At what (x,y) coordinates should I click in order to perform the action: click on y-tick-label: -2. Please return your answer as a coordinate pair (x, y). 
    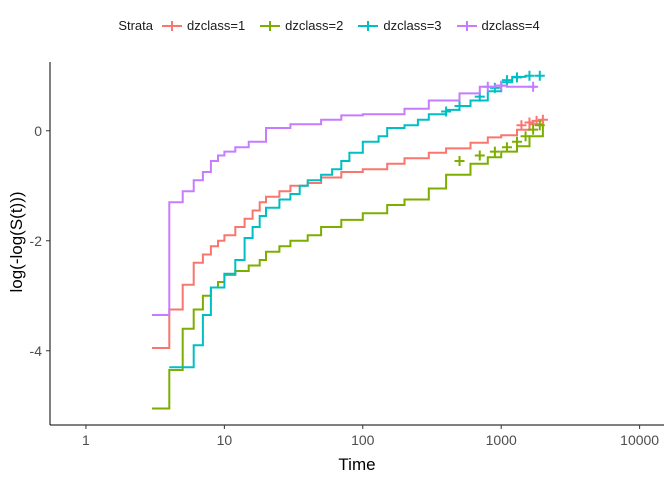
    Looking at the image, I should click on (36, 241).